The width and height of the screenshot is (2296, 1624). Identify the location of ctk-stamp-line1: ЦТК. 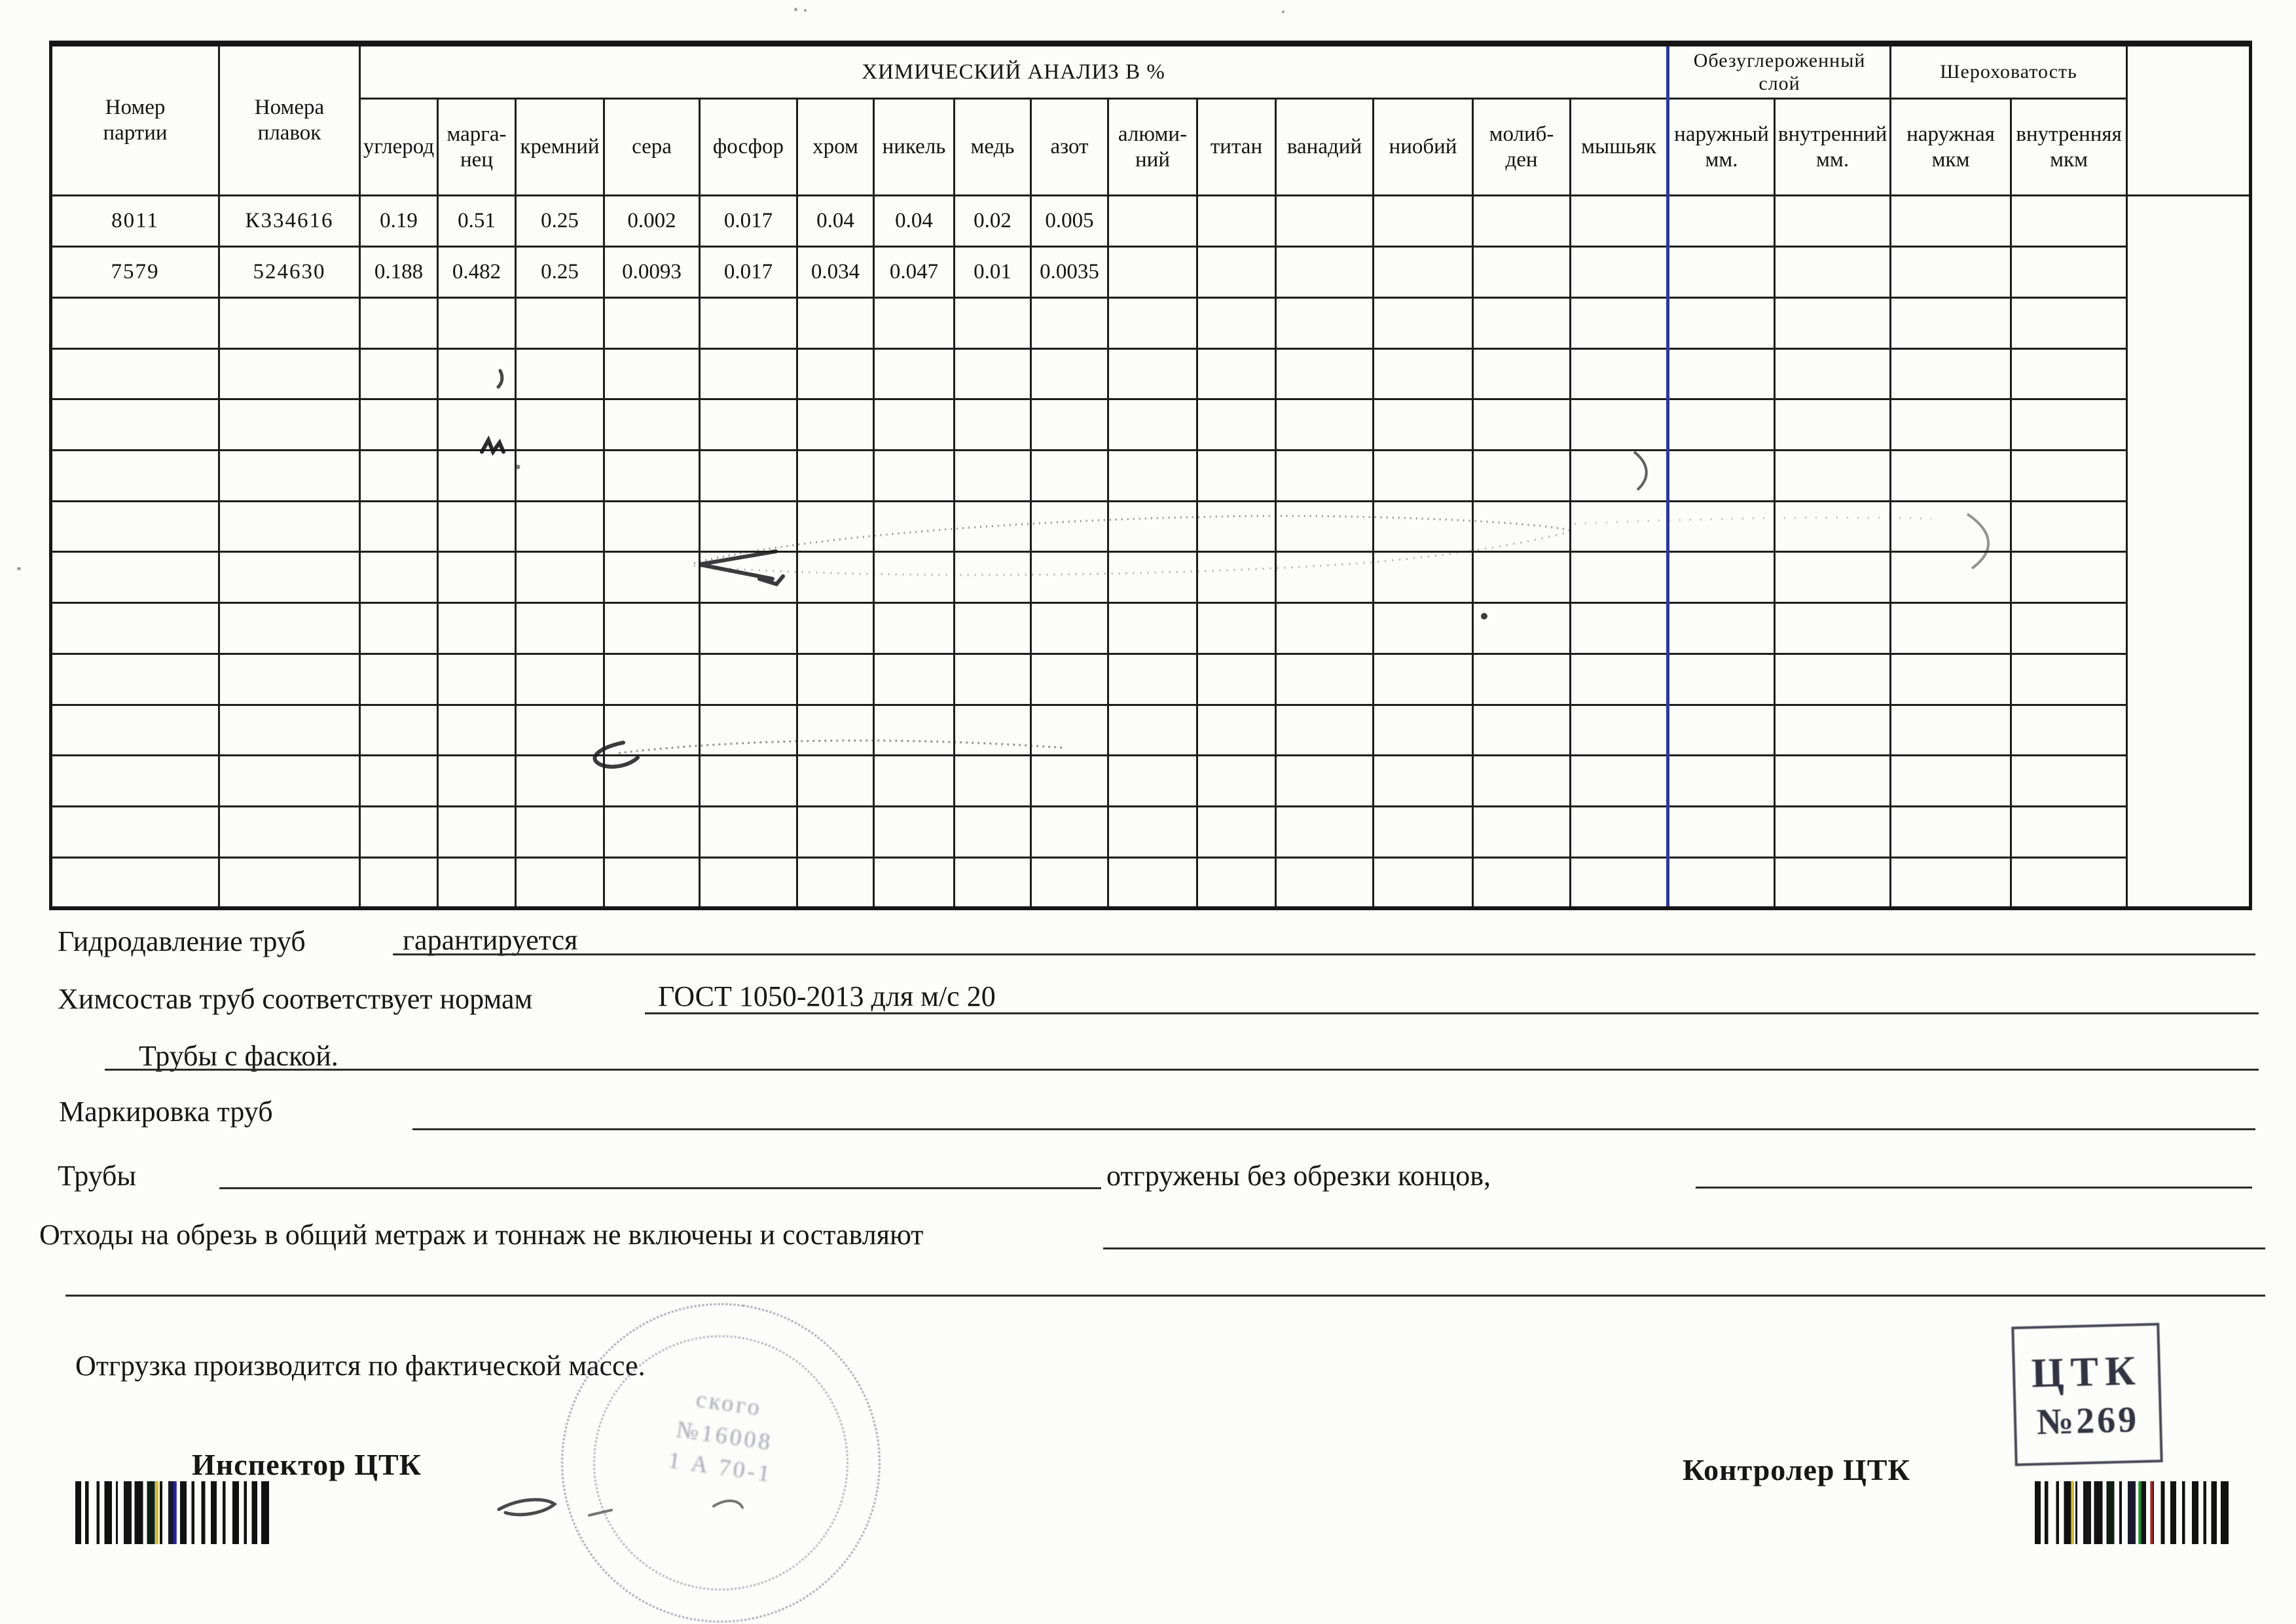
(2086, 1371).